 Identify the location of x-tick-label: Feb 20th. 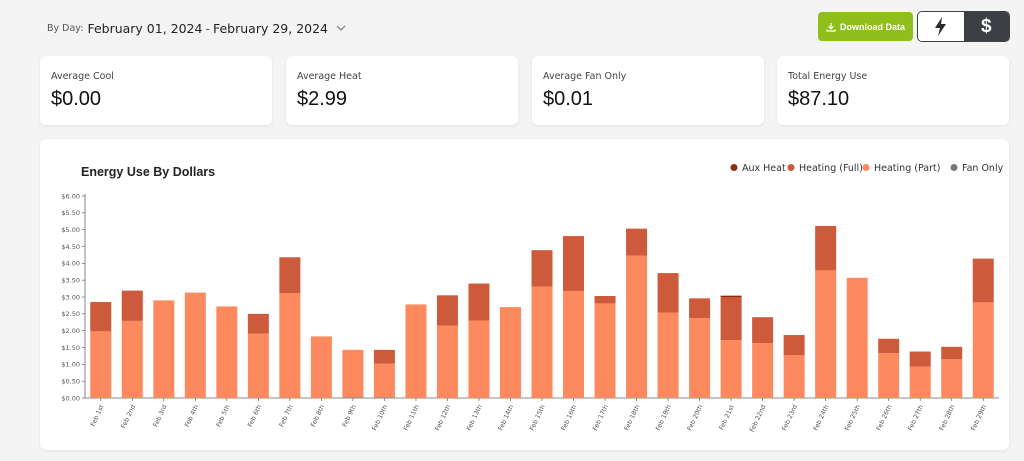
(695, 418).